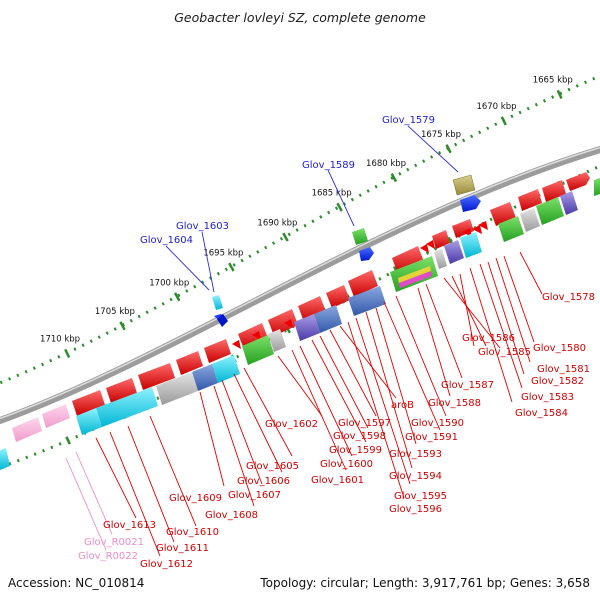 The width and height of the screenshot is (600, 600). What do you see at coordinates (415, 454) in the screenshot?
I see `label-glov-1593: Glov_1593` at bounding box center [415, 454].